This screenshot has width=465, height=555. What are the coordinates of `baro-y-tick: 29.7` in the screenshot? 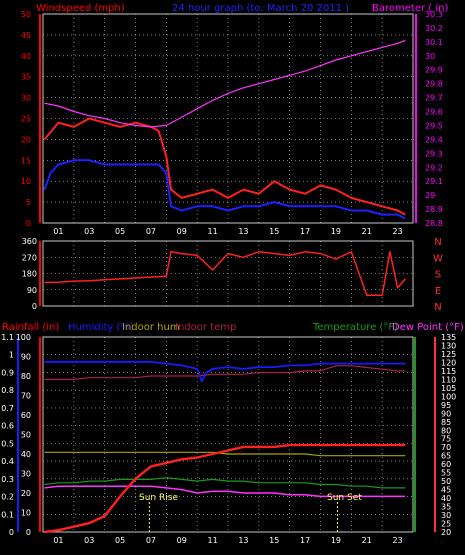 It's located at (434, 98).